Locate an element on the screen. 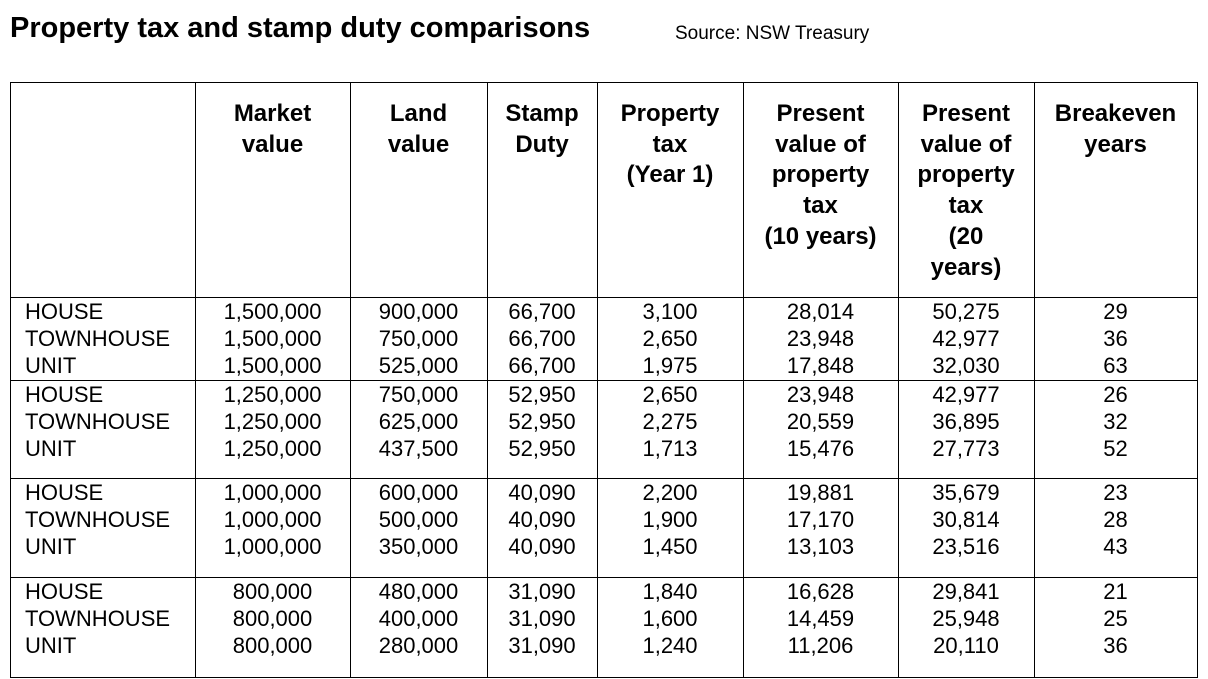  cell: 900,000 is located at coordinates (418, 311).